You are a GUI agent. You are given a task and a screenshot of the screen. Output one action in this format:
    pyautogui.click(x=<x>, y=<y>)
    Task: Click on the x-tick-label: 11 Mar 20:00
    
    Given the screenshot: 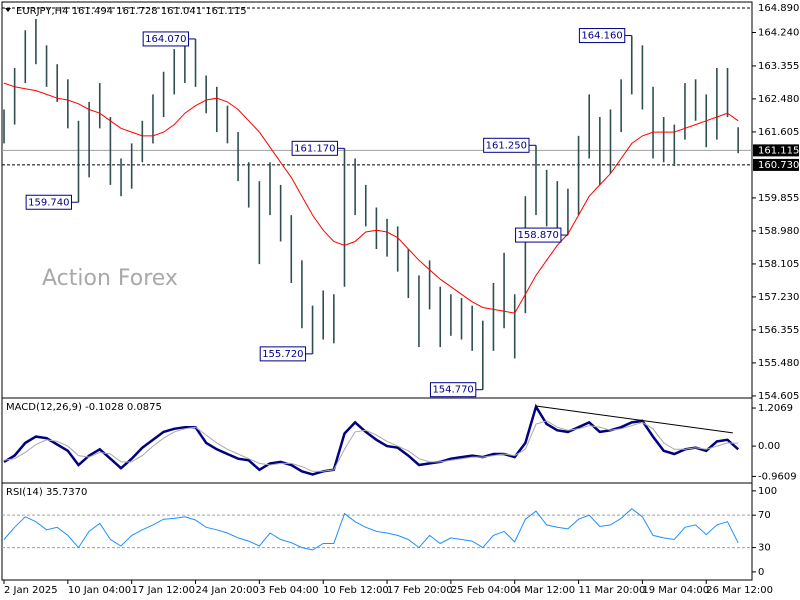 What is the action you would take?
    pyautogui.click(x=612, y=590)
    